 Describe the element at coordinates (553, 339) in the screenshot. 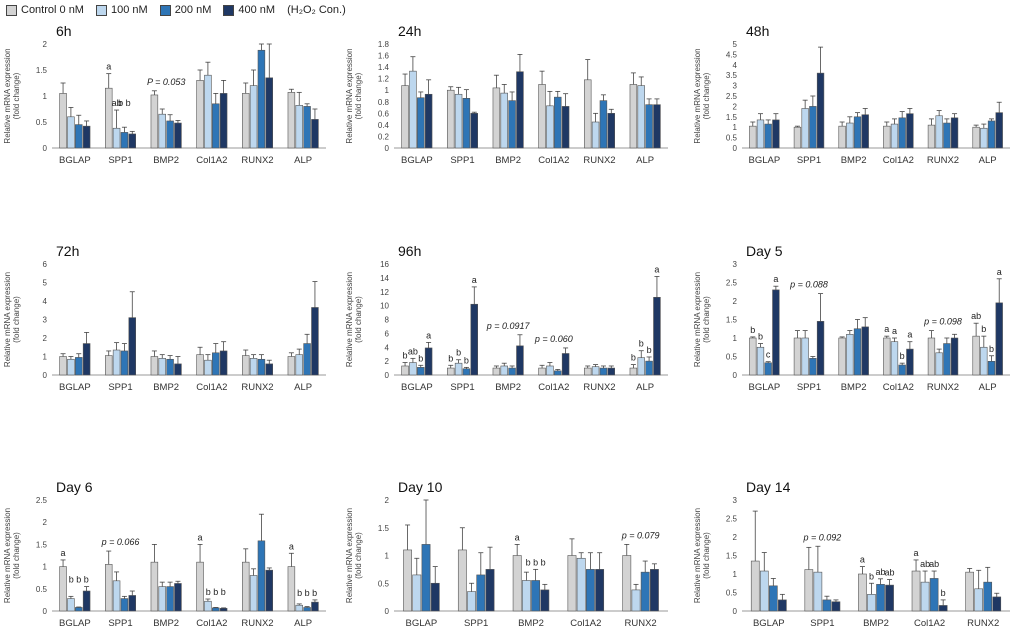

I see `p-value-label: p = 0.060` at that location.